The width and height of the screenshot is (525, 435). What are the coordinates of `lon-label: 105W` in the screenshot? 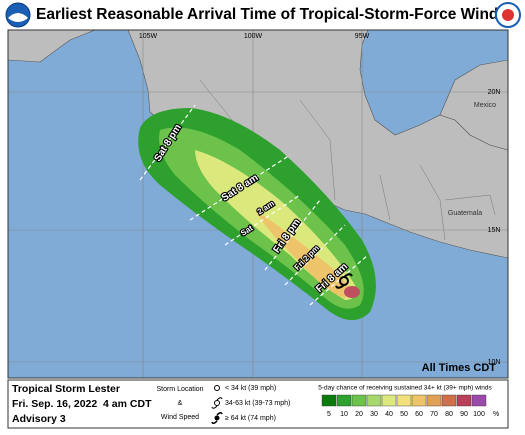 It's located at (148, 36).